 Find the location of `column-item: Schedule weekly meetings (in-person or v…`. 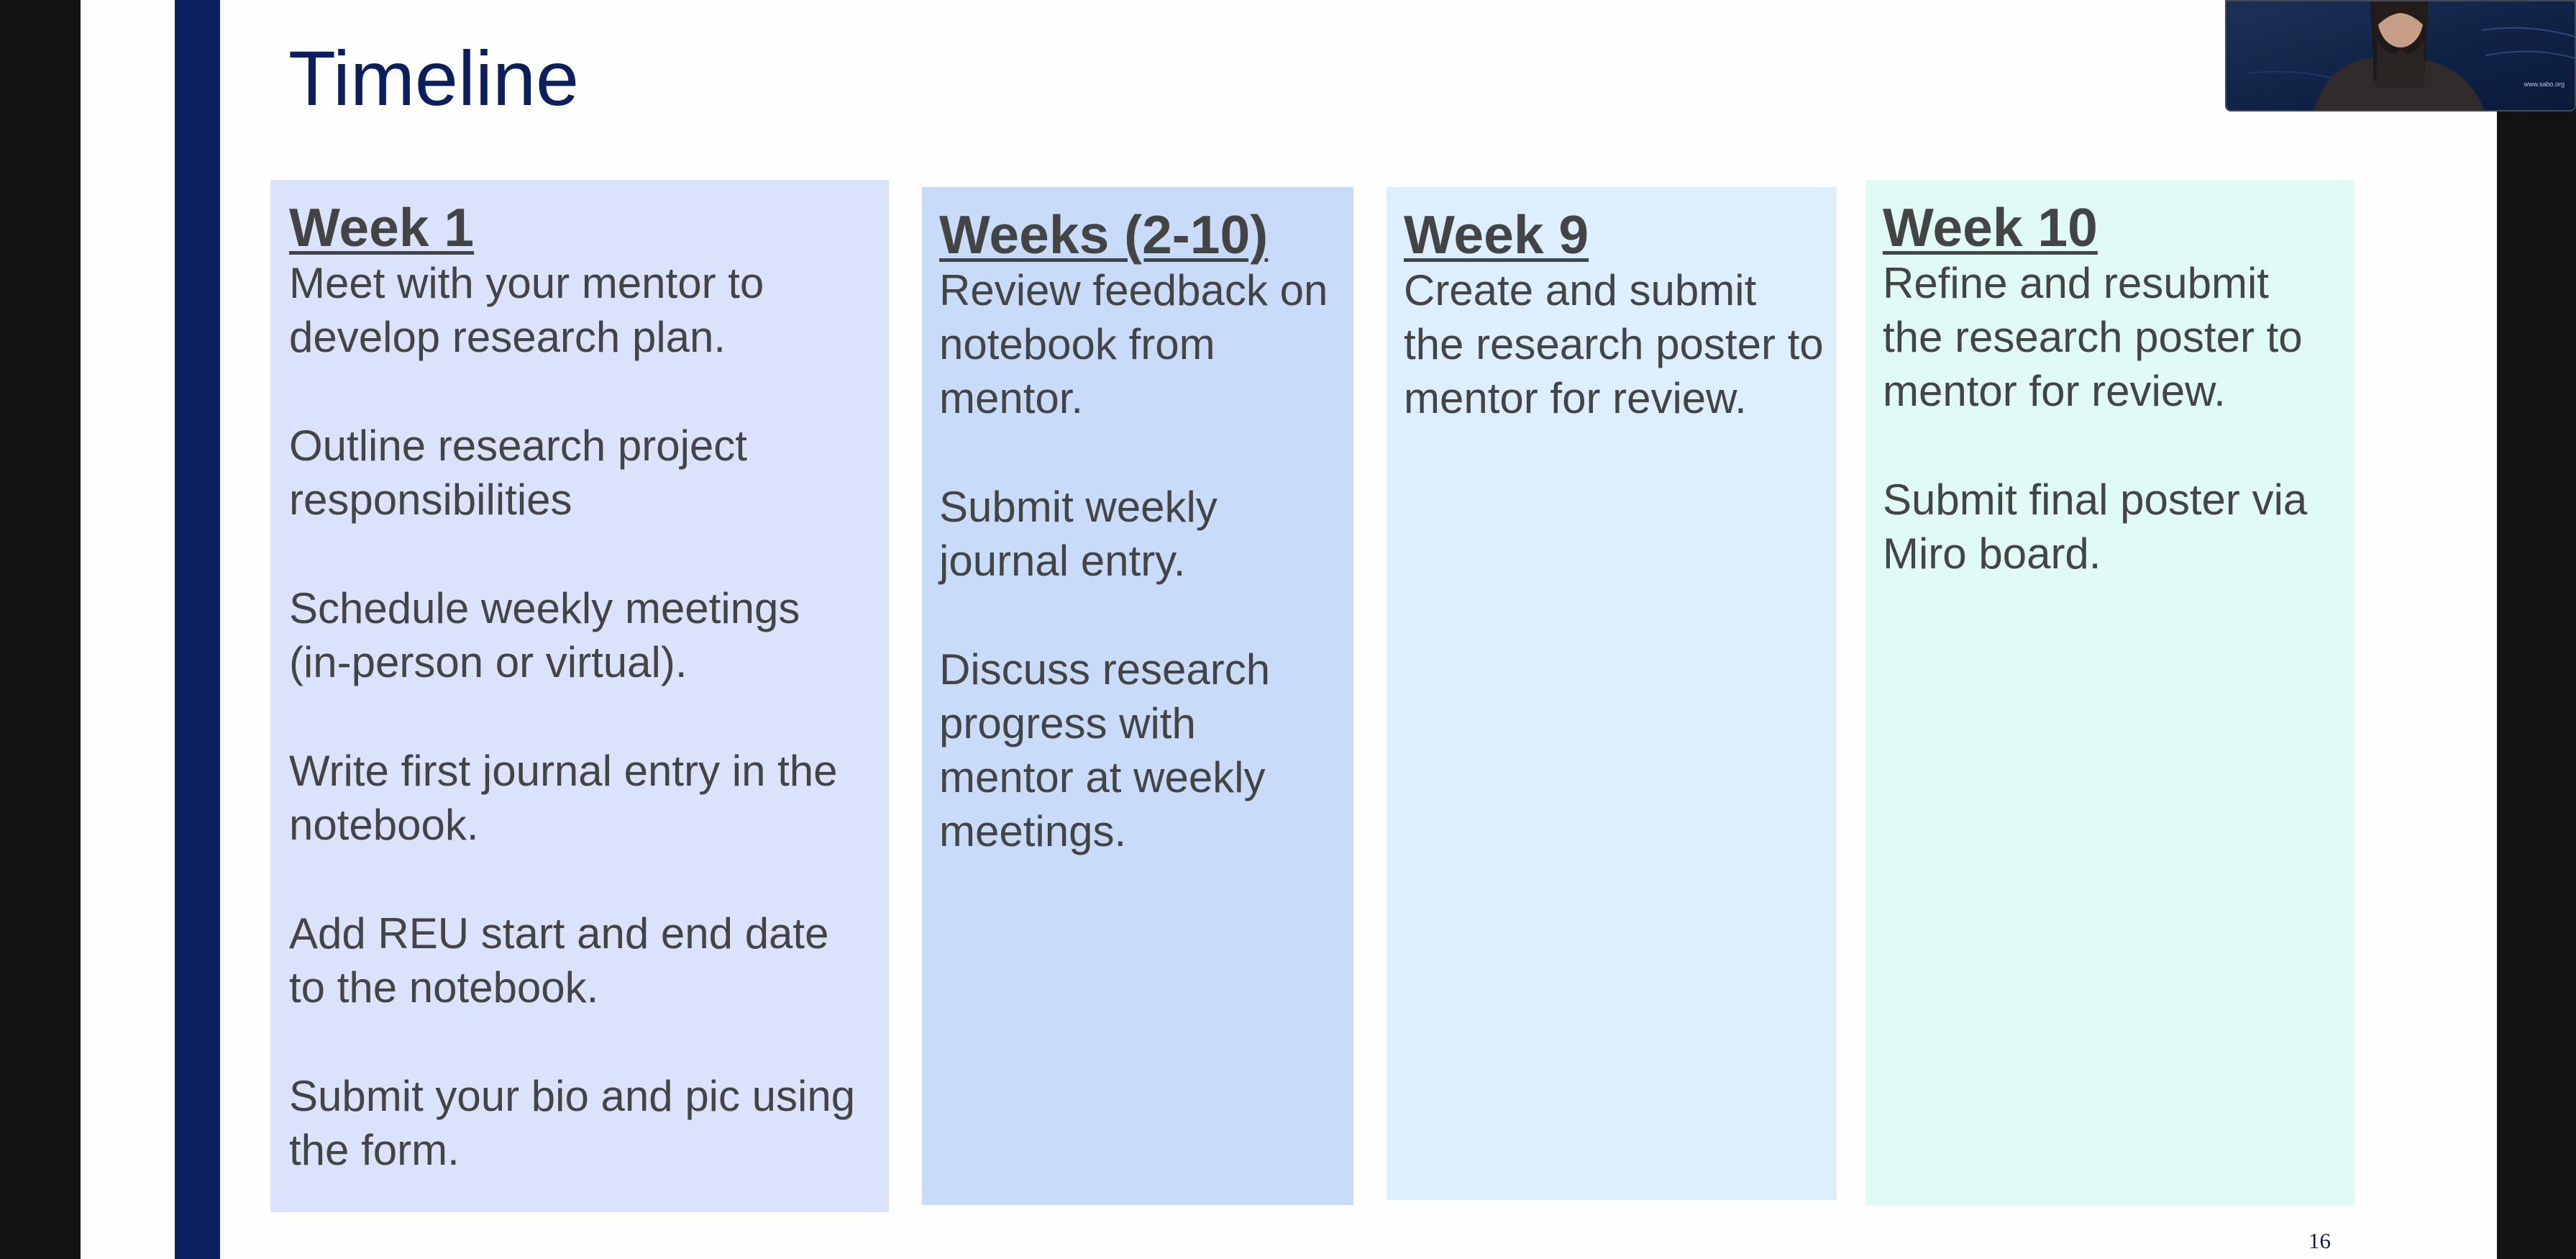

column-item: Schedule weekly meetings (in-person or v… is located at coordinates (544, 635).